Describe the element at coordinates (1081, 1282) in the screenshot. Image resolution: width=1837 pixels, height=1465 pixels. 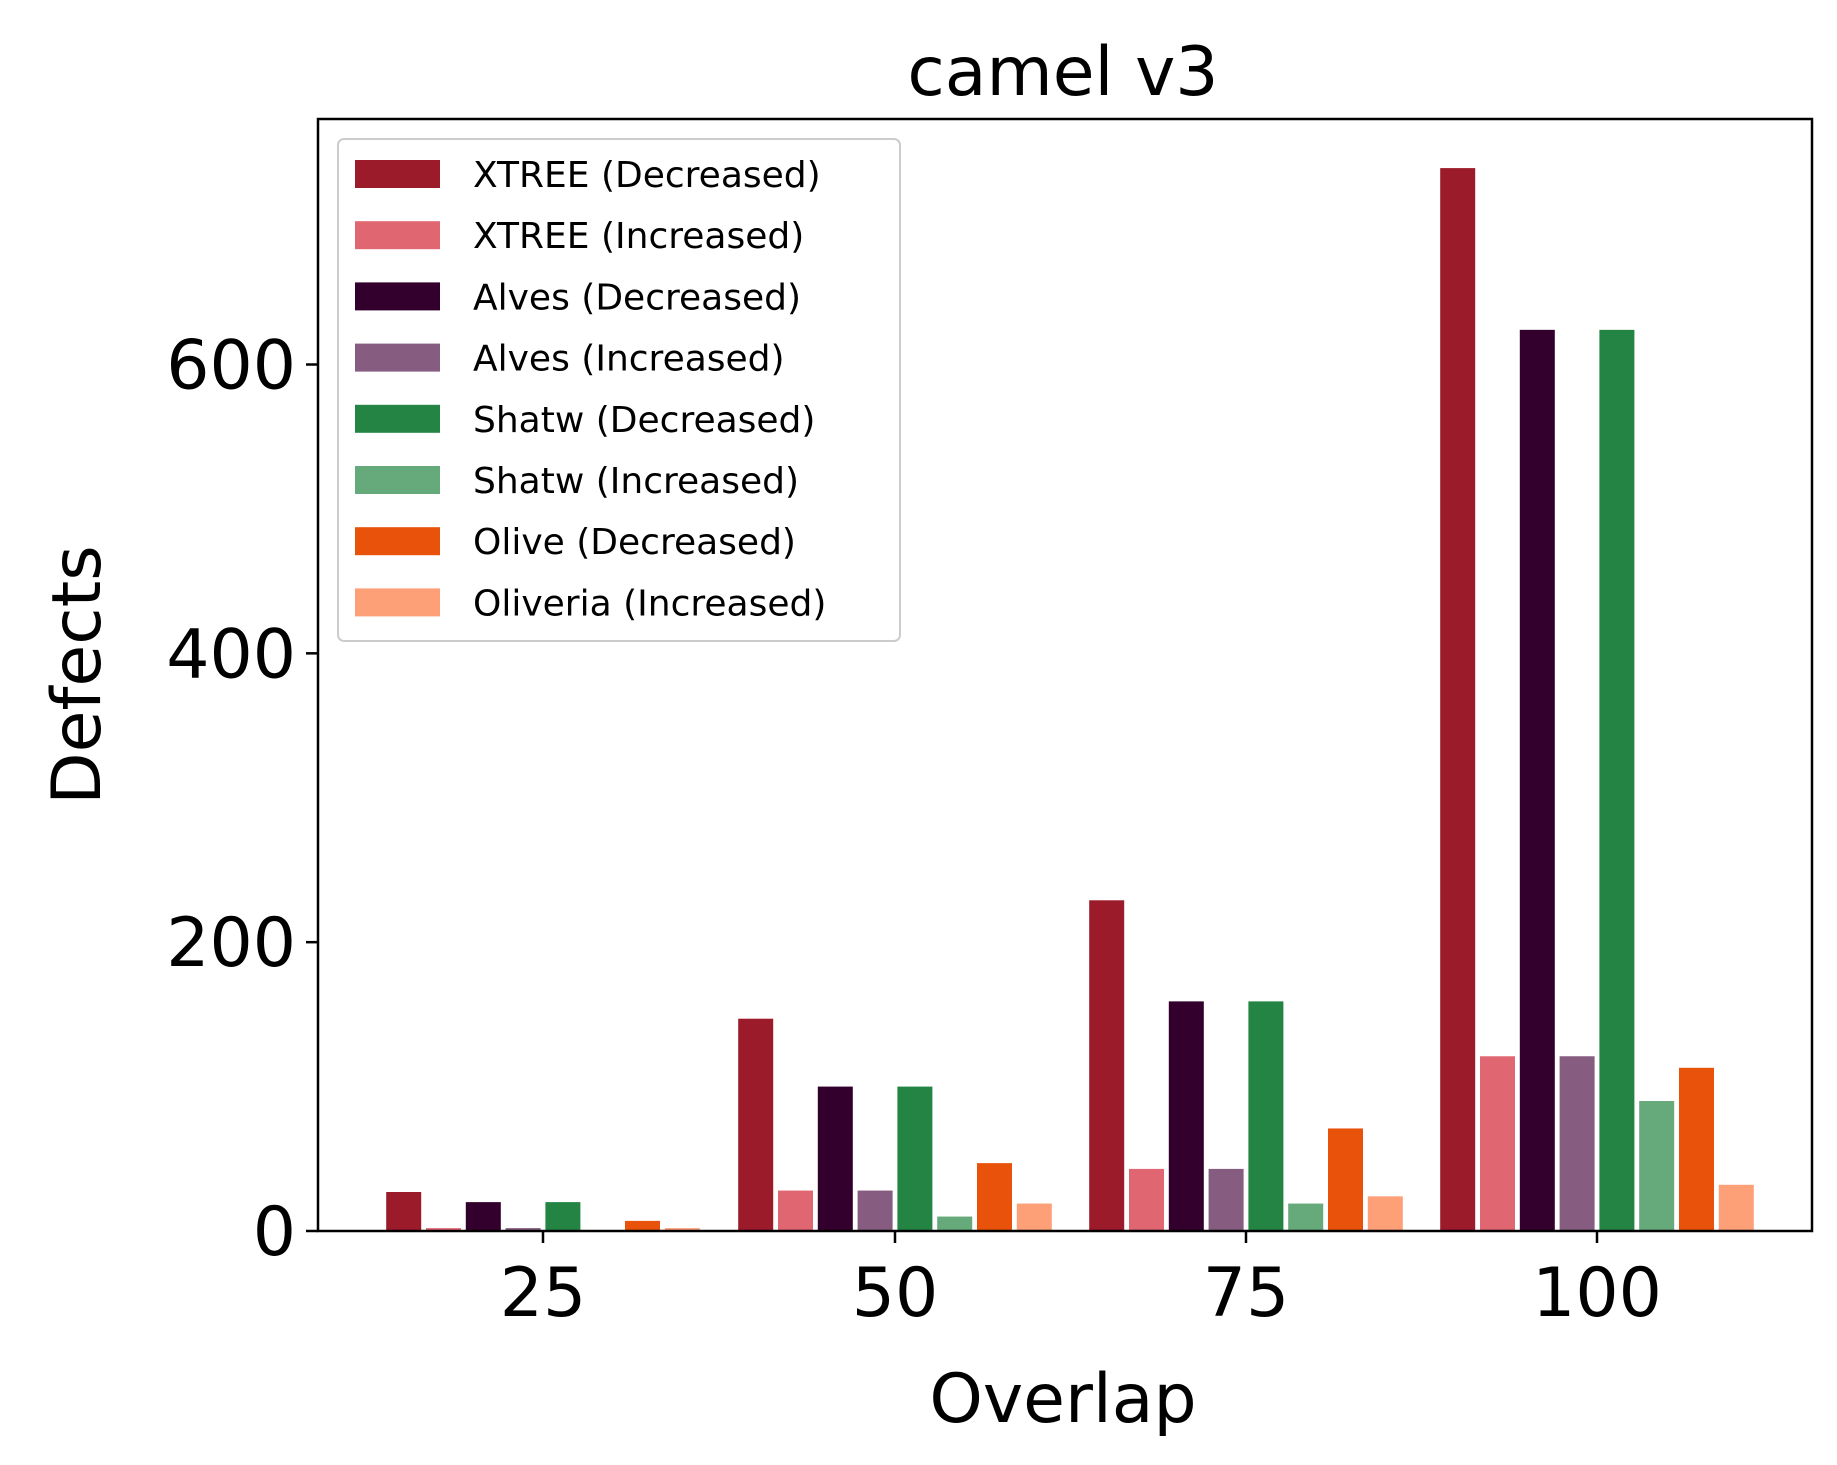
I see `x-axis: 25 50 75 100` at that location.